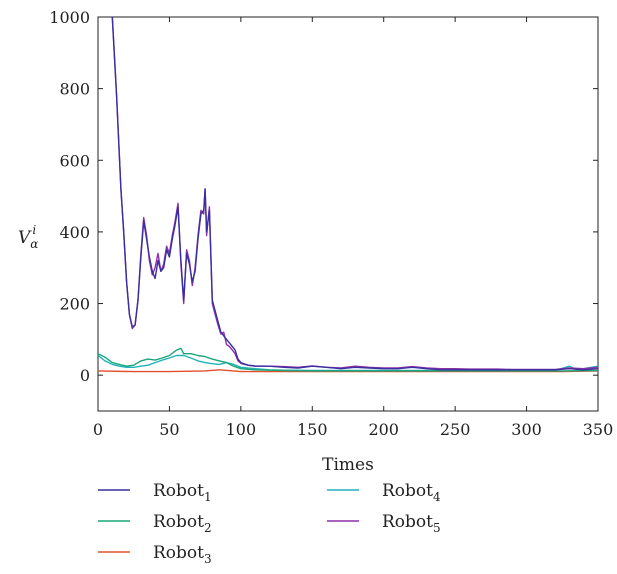 This screenshot has height=574, width=617. What do you see at coordinates (34, 244) in the screenshot?
I see `y-axis-label-sub: α` at bounding box center [34, 244].